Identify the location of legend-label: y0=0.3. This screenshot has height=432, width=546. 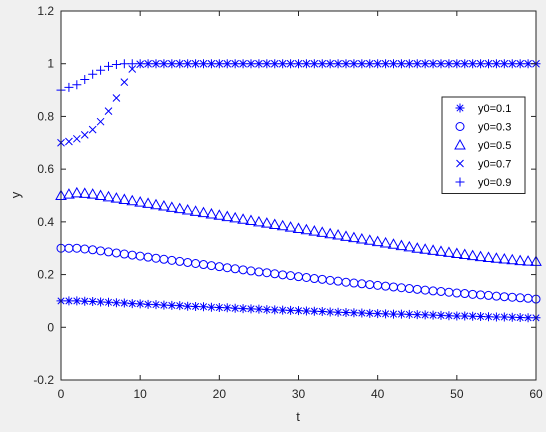
(494, 128).